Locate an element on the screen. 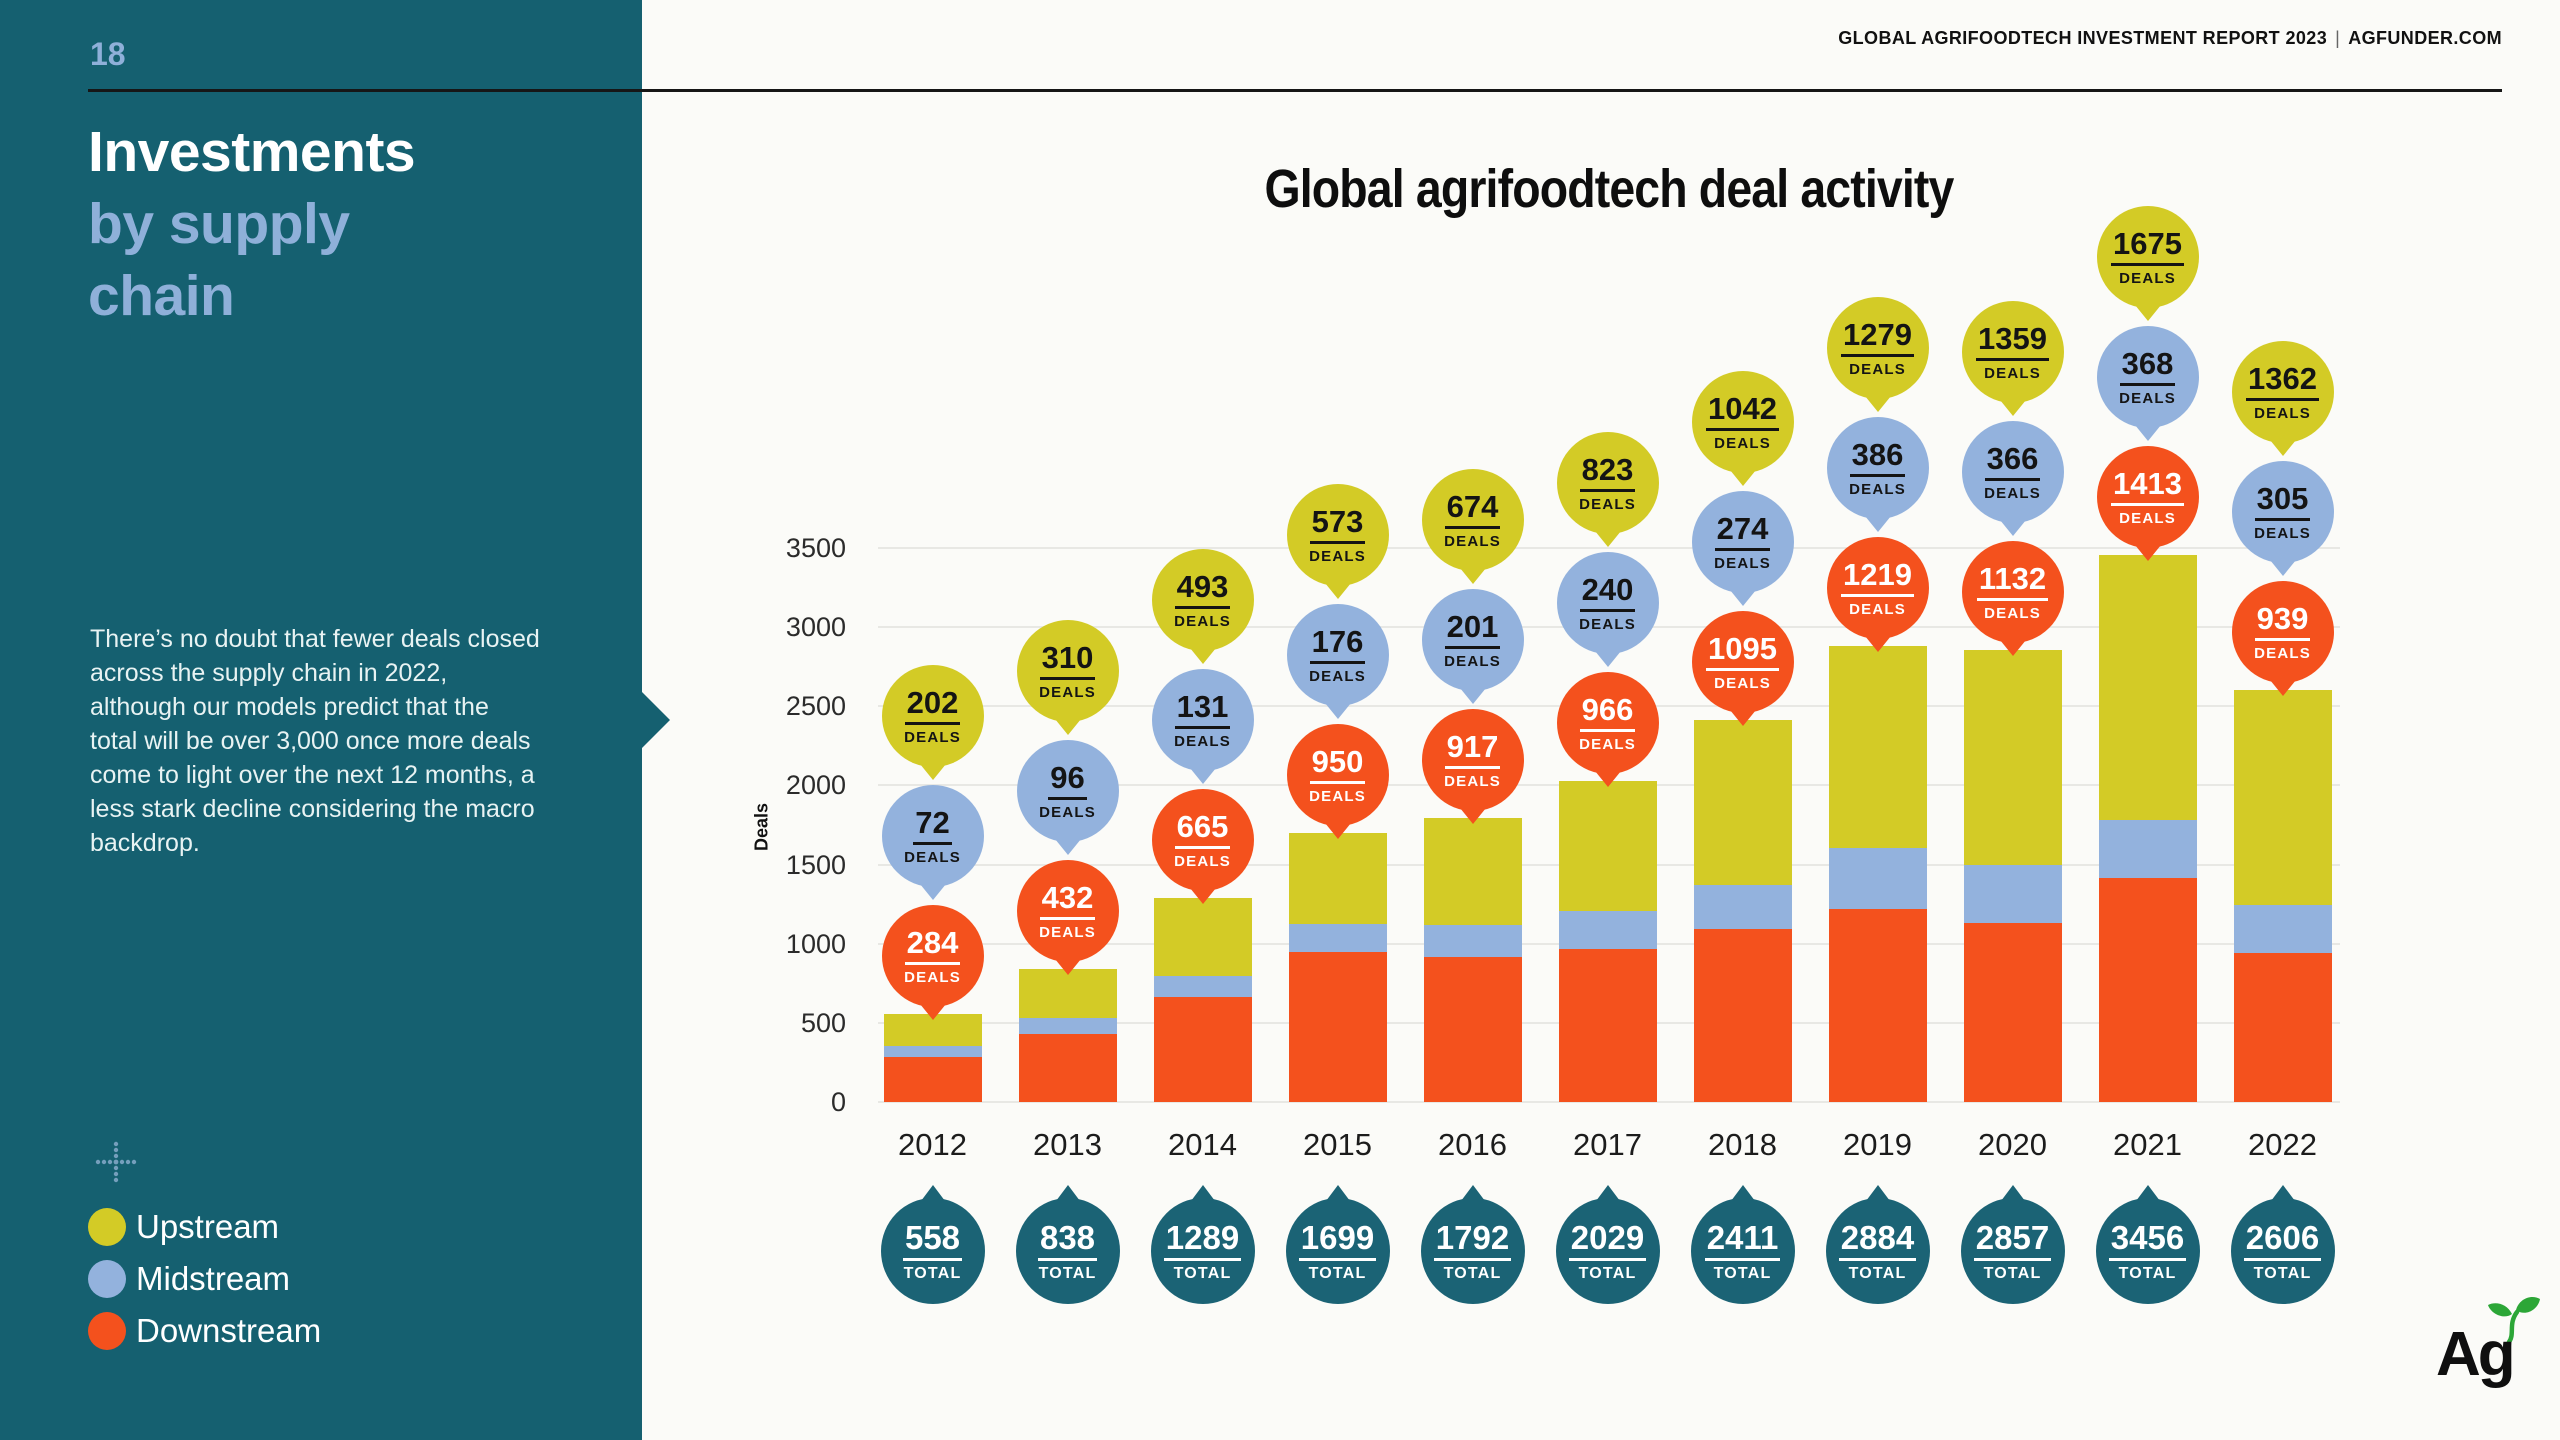 This screenshot has height=1440, width=2560. bar-segment-upstream-2020 is located at coordinates (2012, 757).